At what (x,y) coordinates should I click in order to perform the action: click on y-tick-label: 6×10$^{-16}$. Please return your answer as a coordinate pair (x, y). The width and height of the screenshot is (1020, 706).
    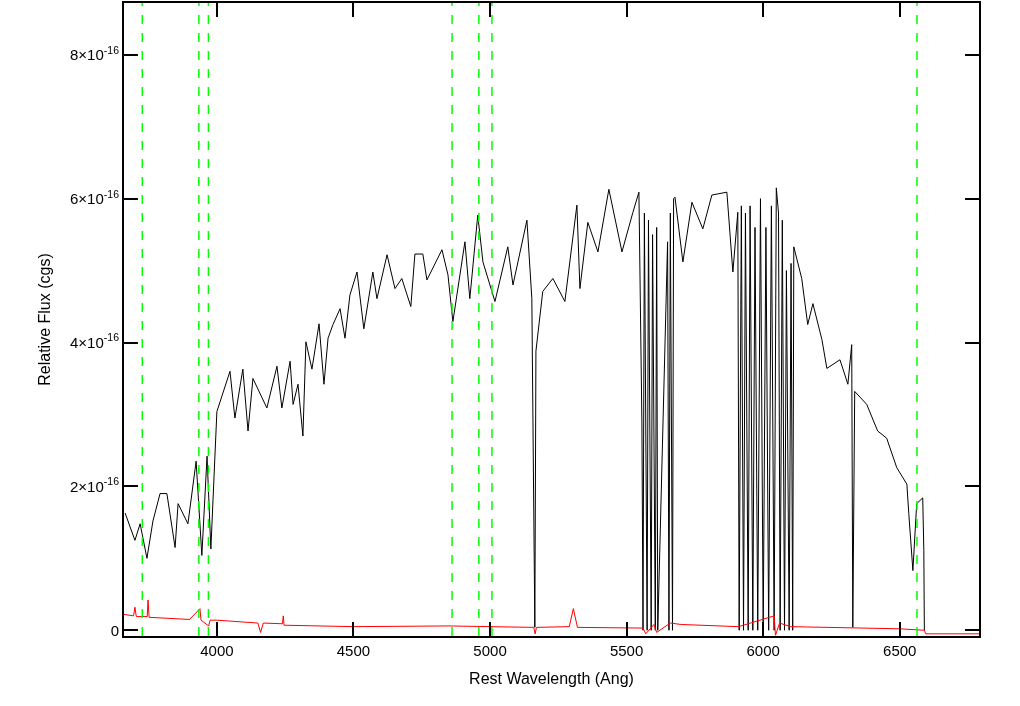
    Looking at the image, I should click on (95, 197).